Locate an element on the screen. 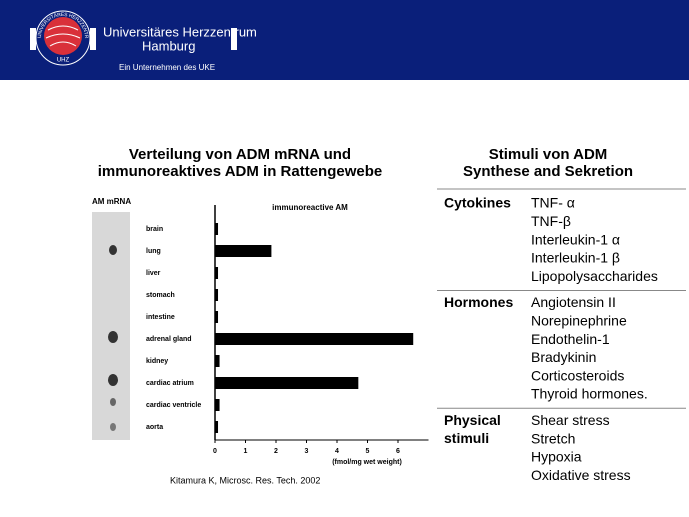 Image resolution: width=689 pixels, height=517 pixels. x-tick-label: 1 is located at coordinates (246, 451).